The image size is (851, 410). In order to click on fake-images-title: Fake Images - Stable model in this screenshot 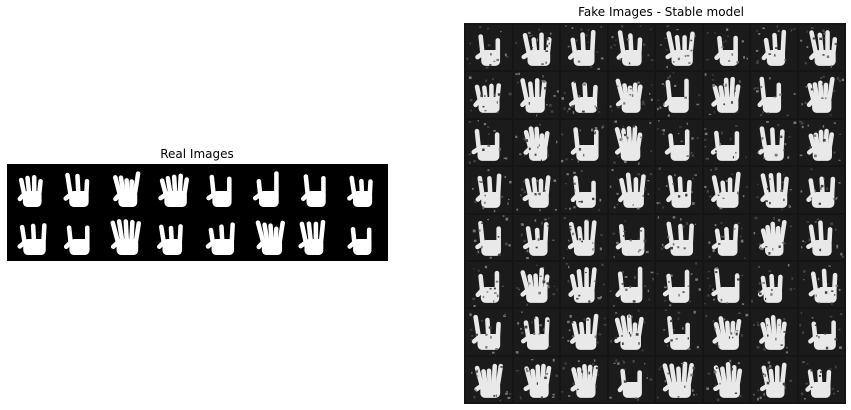, I will do `click(661, 12)`.